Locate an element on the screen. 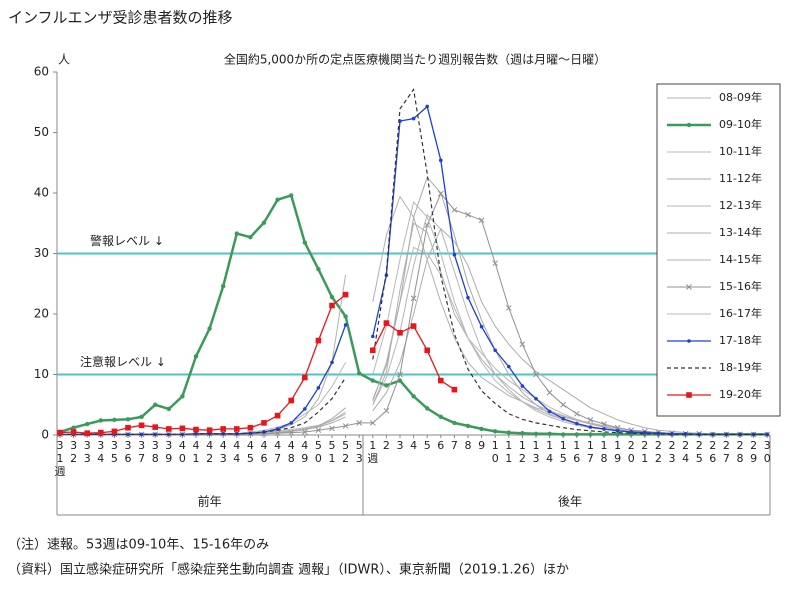 The height and width of the screenshot is (593, 811). legend-label: 16-17年 is located at coordinates (740, 313).